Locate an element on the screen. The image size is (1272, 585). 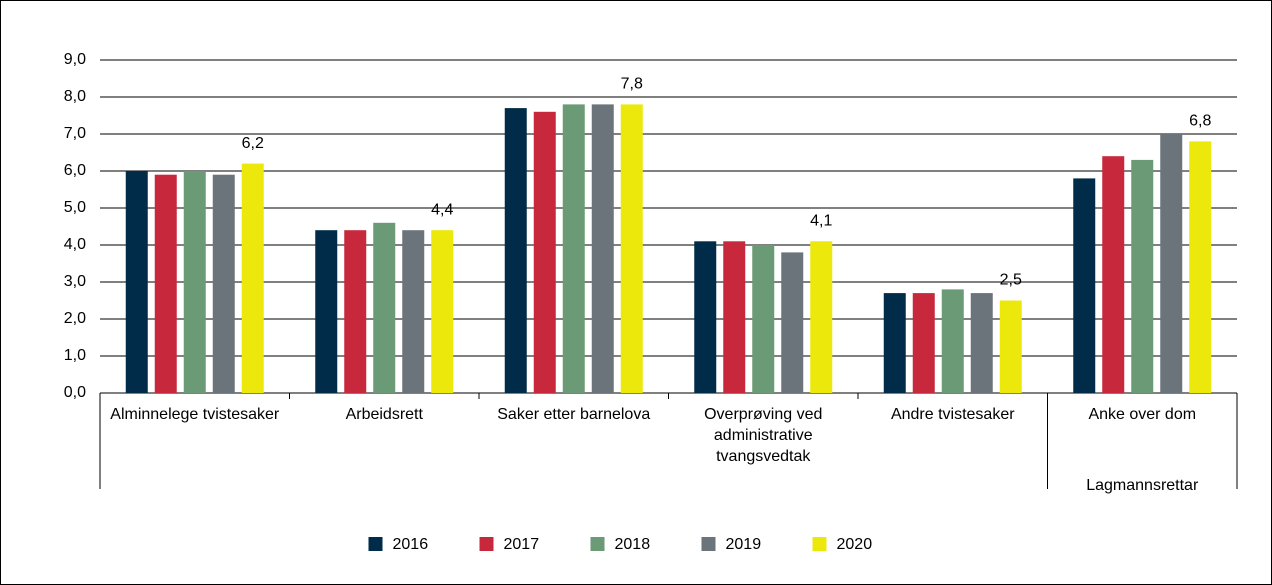
data-label: 4,1 is located at coordinates (821, 221).